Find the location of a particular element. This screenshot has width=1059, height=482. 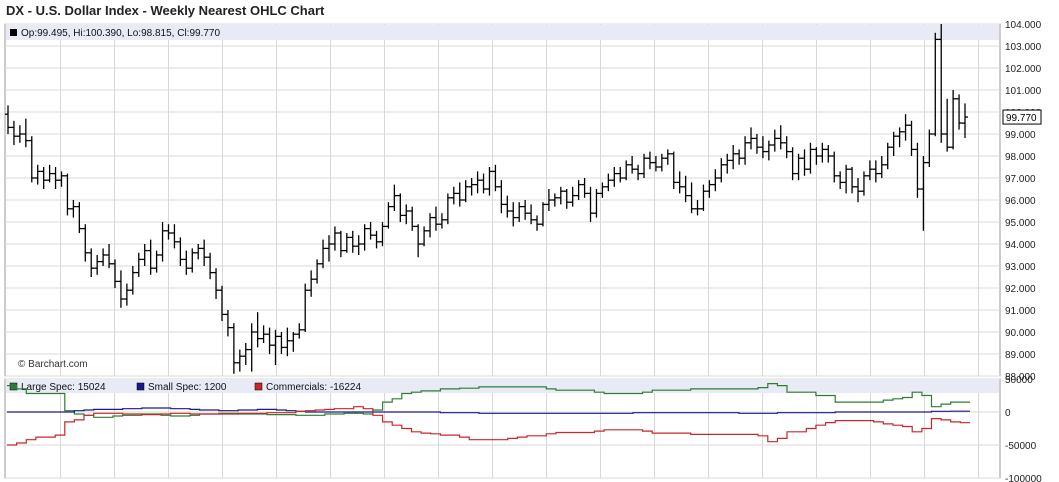

price-y-tick-label: 103.000 is located at coordinates (1023, 47).